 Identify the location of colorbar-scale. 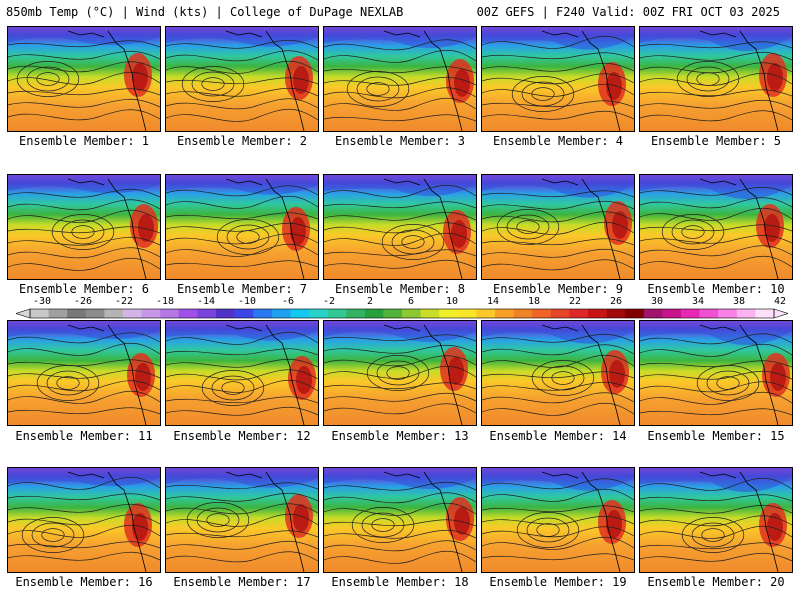
(402, 313).